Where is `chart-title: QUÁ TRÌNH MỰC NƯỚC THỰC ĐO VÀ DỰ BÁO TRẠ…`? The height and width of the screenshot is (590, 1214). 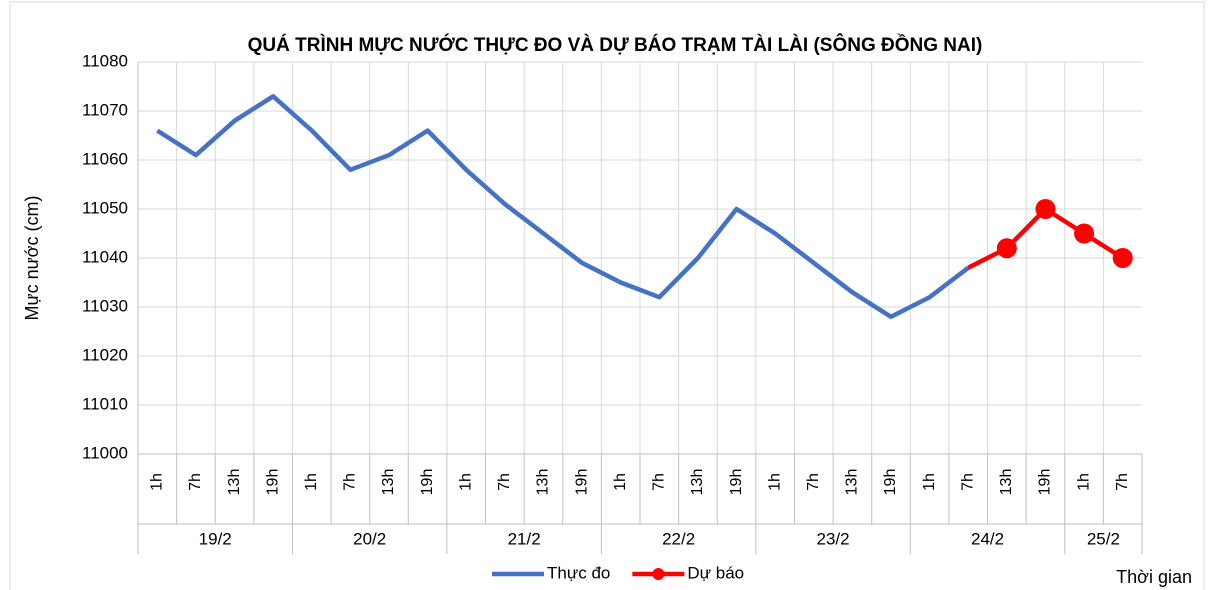 chart-title: QUÁ TRÌNH MỰC NƯỚC THỰC ĐO VÀ DỰ BÁO TRẠ… is located at coordinates (615, 45).